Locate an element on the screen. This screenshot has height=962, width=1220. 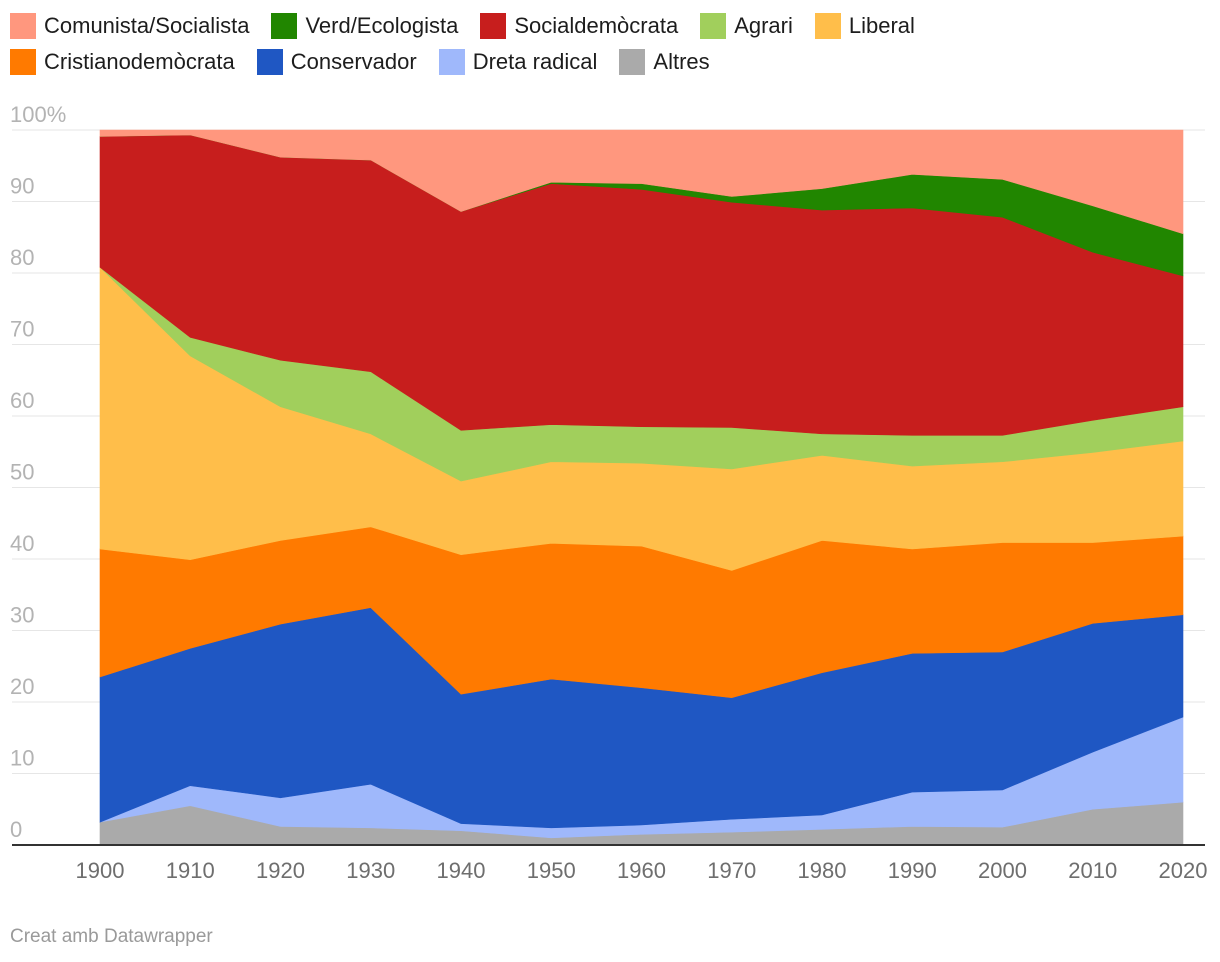
legend-label: Comunista/Socialista is located at coordinates (147, 25).